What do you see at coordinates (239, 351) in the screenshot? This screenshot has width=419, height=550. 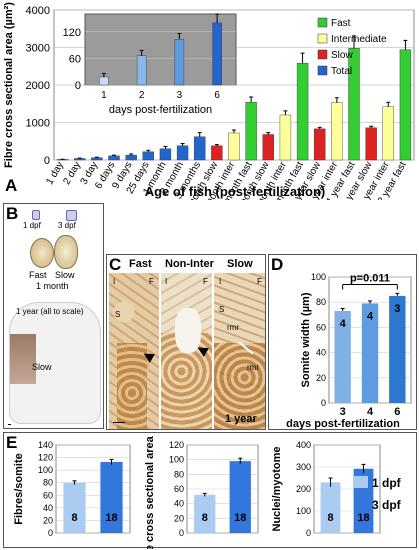 I see `micrograph-slow` at bounding box center [239, 351].